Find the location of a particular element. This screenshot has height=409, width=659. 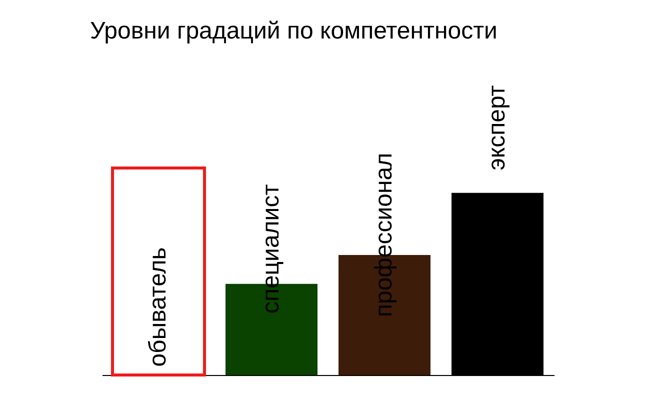

x-tick-label: специалист is located at coordinates (271, 249).